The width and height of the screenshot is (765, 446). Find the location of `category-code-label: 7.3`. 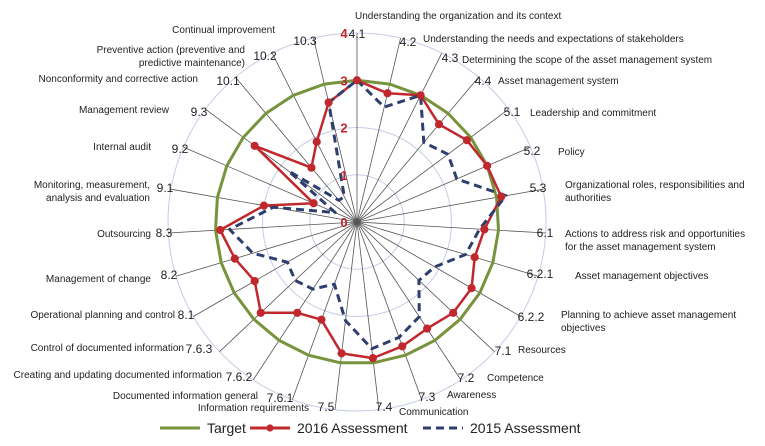

category-code-label: 7.3 is located at coordinates (427, 397).